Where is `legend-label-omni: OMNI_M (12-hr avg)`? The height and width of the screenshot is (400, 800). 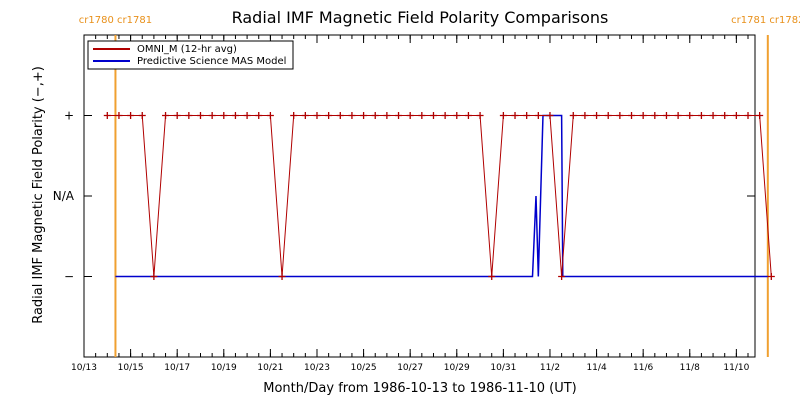 legend-label-omni: OMNI_M (12-hr avg) is located at coordinates (187, 49).